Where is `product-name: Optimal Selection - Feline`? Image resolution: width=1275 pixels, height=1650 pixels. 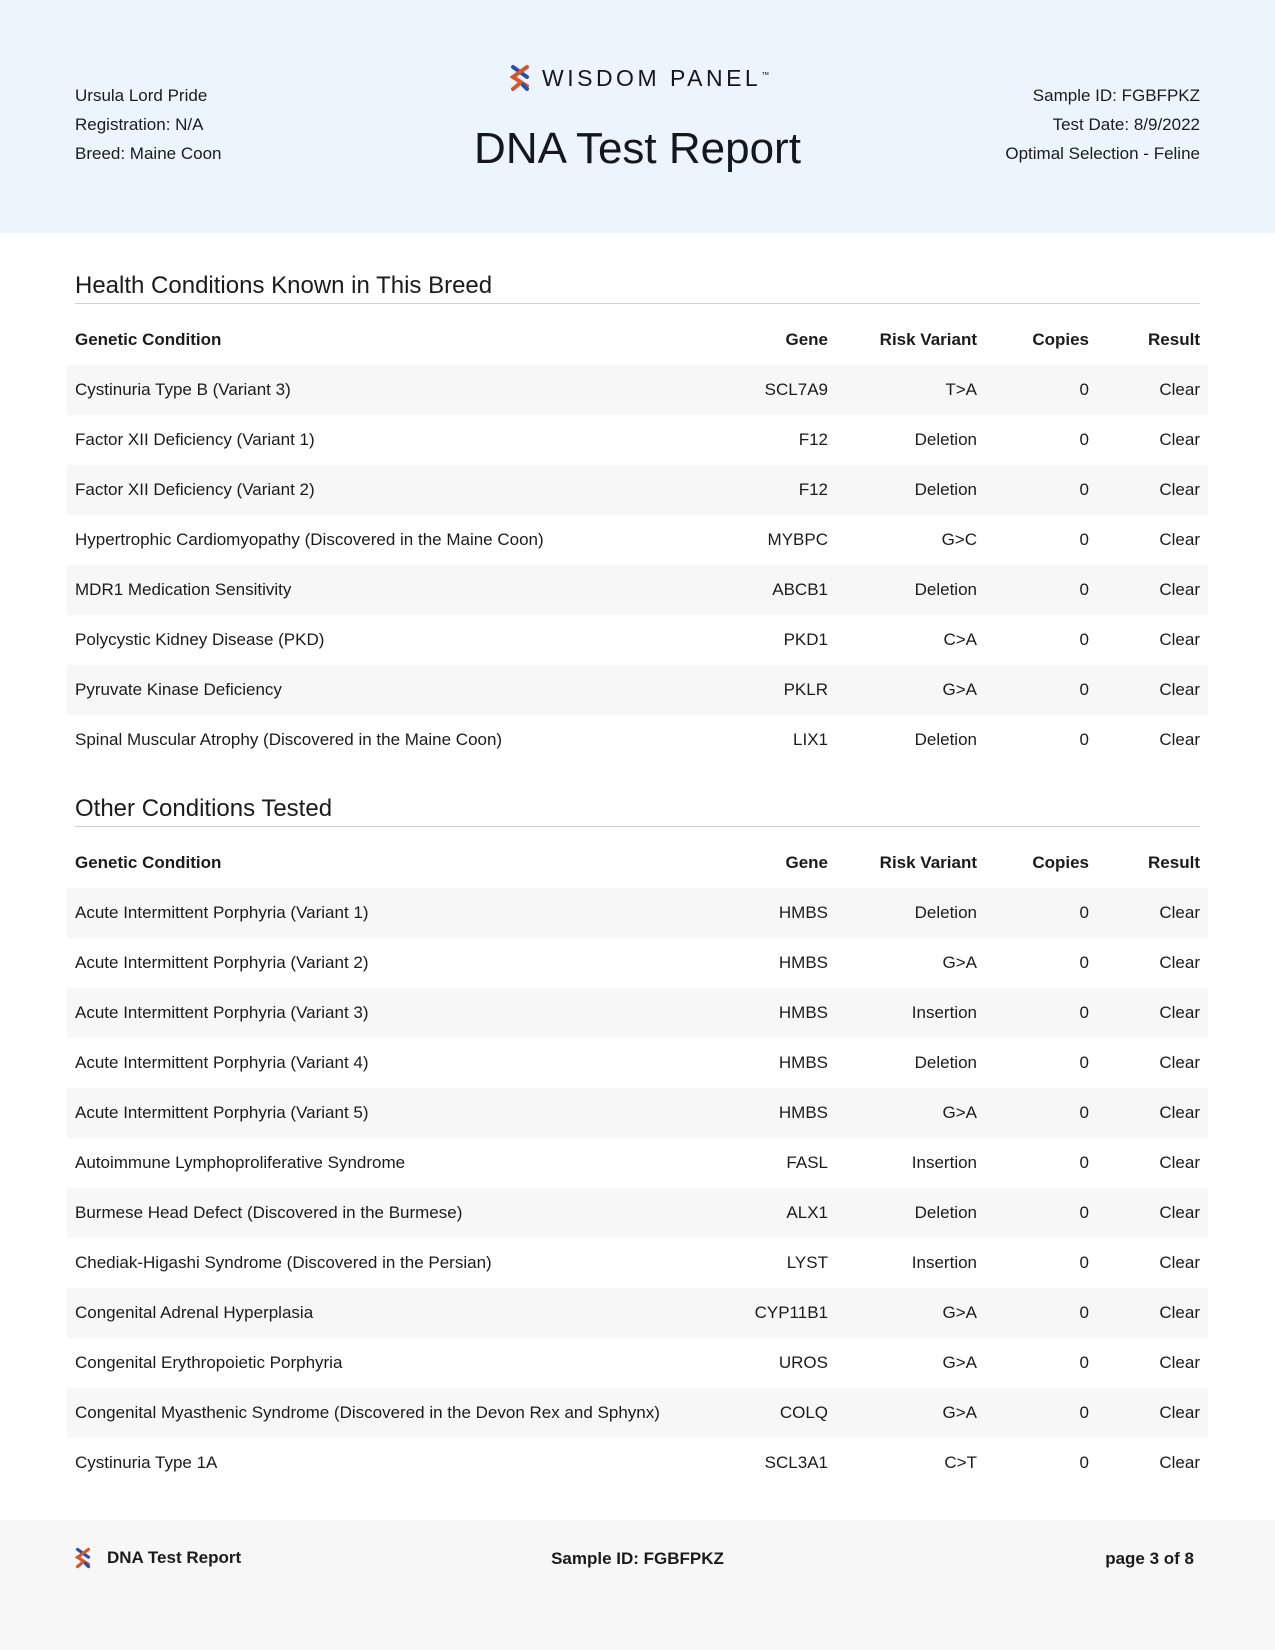
product-name: Optimal Selection - Feline is located at coordinates (1102, 153).